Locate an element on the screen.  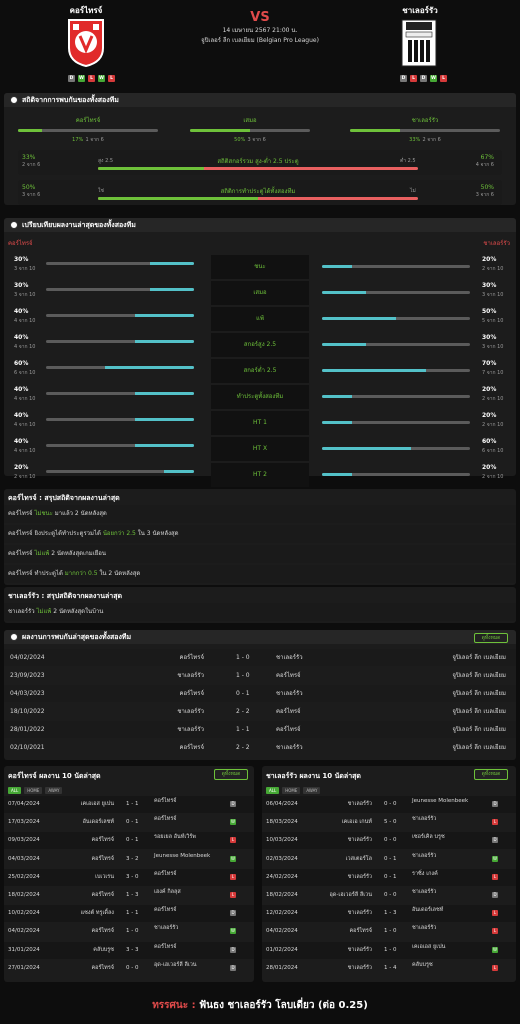
compare-right-fill is located at coordinates (337, 422).